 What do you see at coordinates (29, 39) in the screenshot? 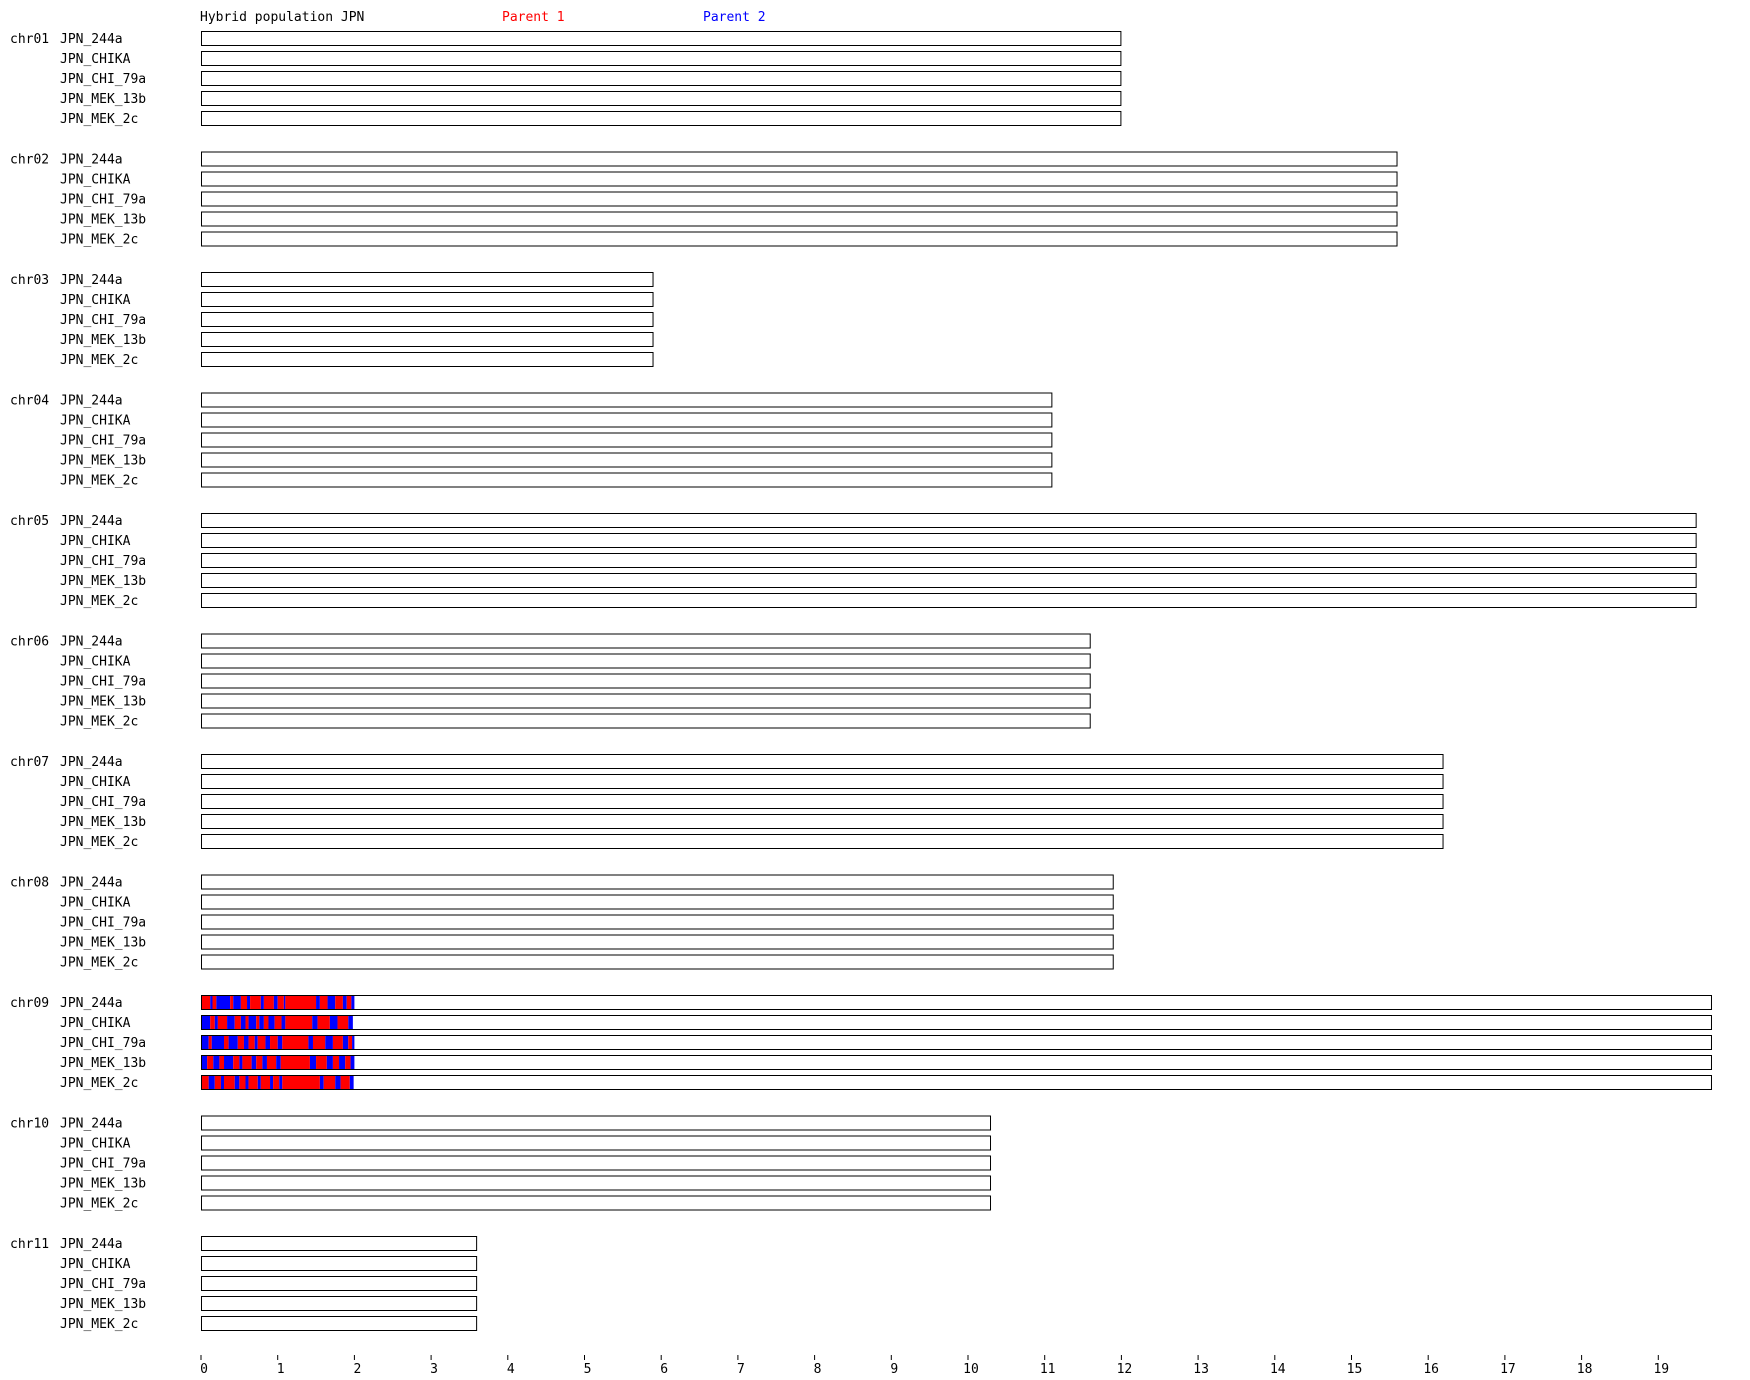
I see `chromosome-label: chr01` at bounding box center [29, 39].